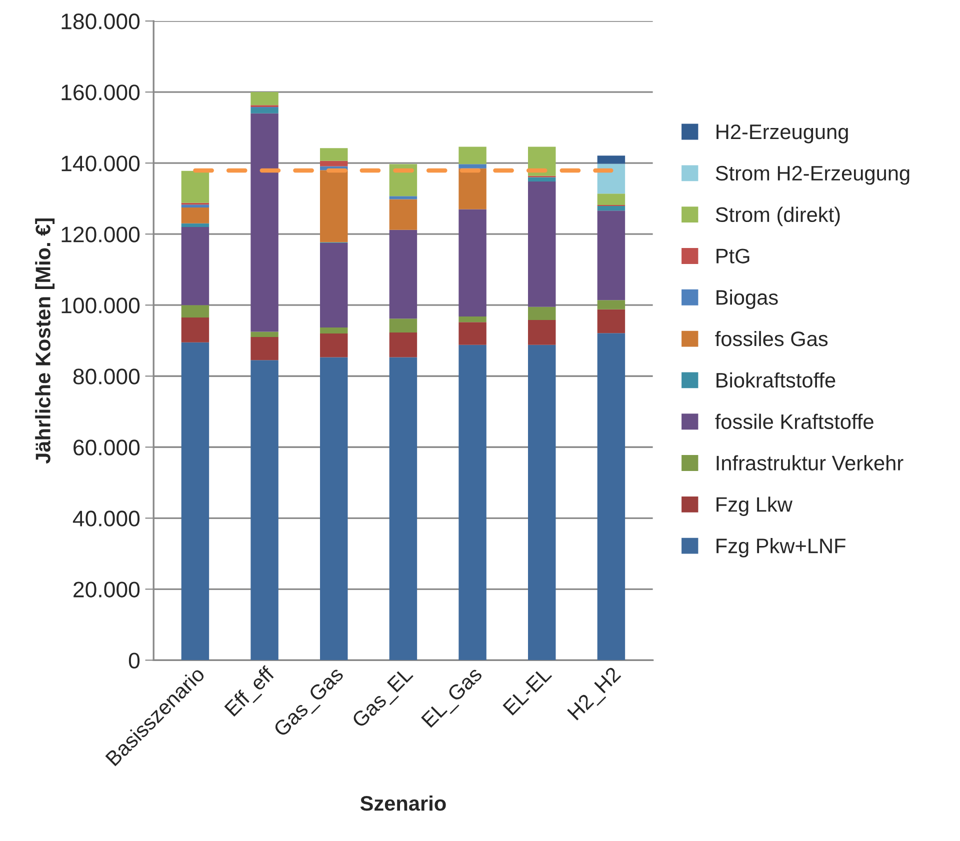 This screenshot has height=841, width=960. What do you see at coordinates (810, 462) in the screenshot?
I see `legend-label: Infrastruktur Verkehr` at bounding box center [810, 462].